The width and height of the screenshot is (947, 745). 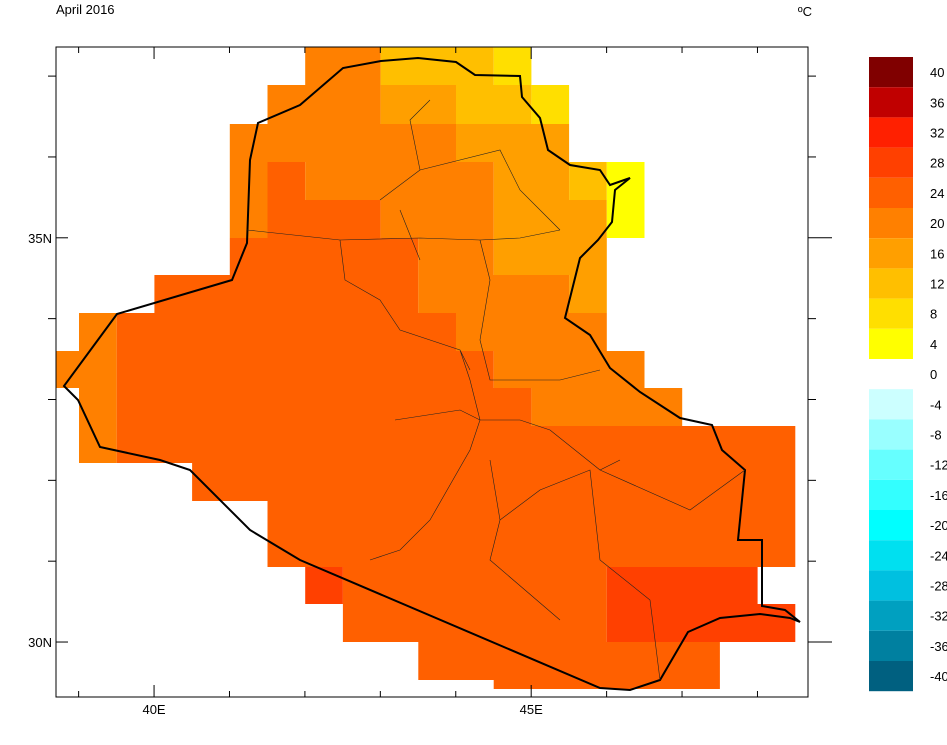 What do you see at coordinates (933, 344) in the screenshot?
I see `colorbar-label: 4` at bounding box center [933, 344].